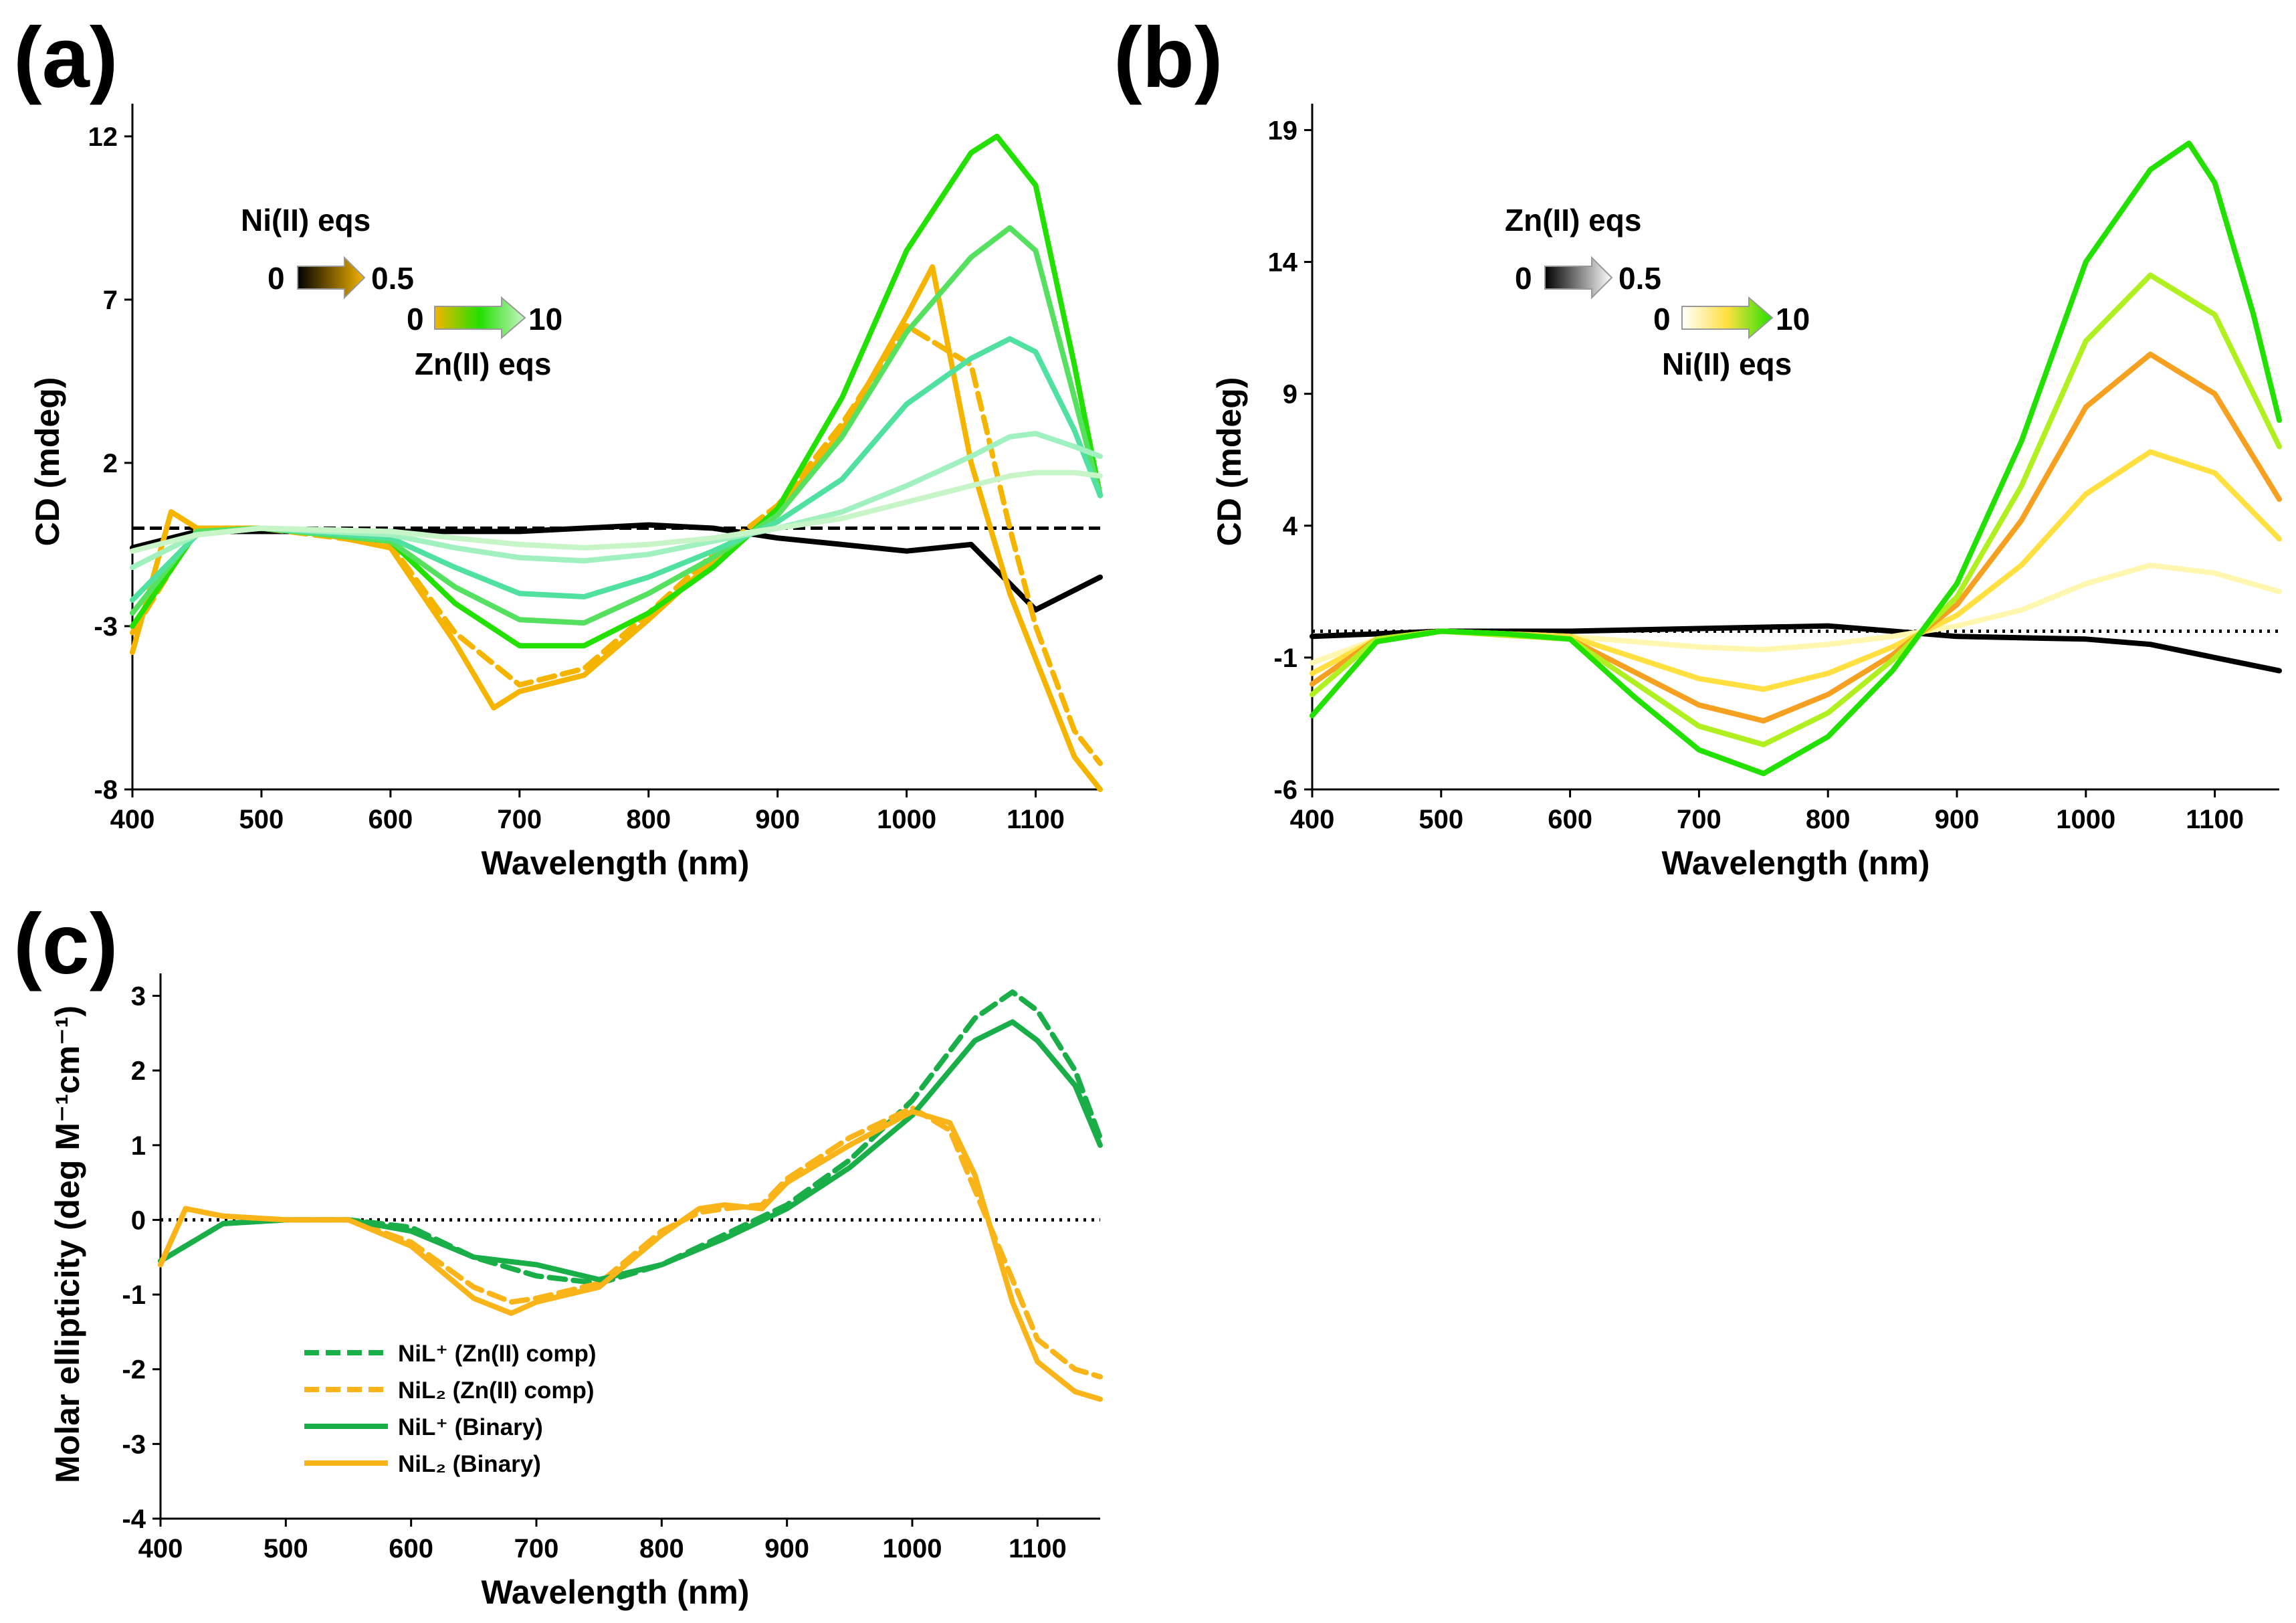 Image resolution: width=2296 pixels, height=1623 pixels. I want to click on y-tick-label: -6, so click(1285, 790).